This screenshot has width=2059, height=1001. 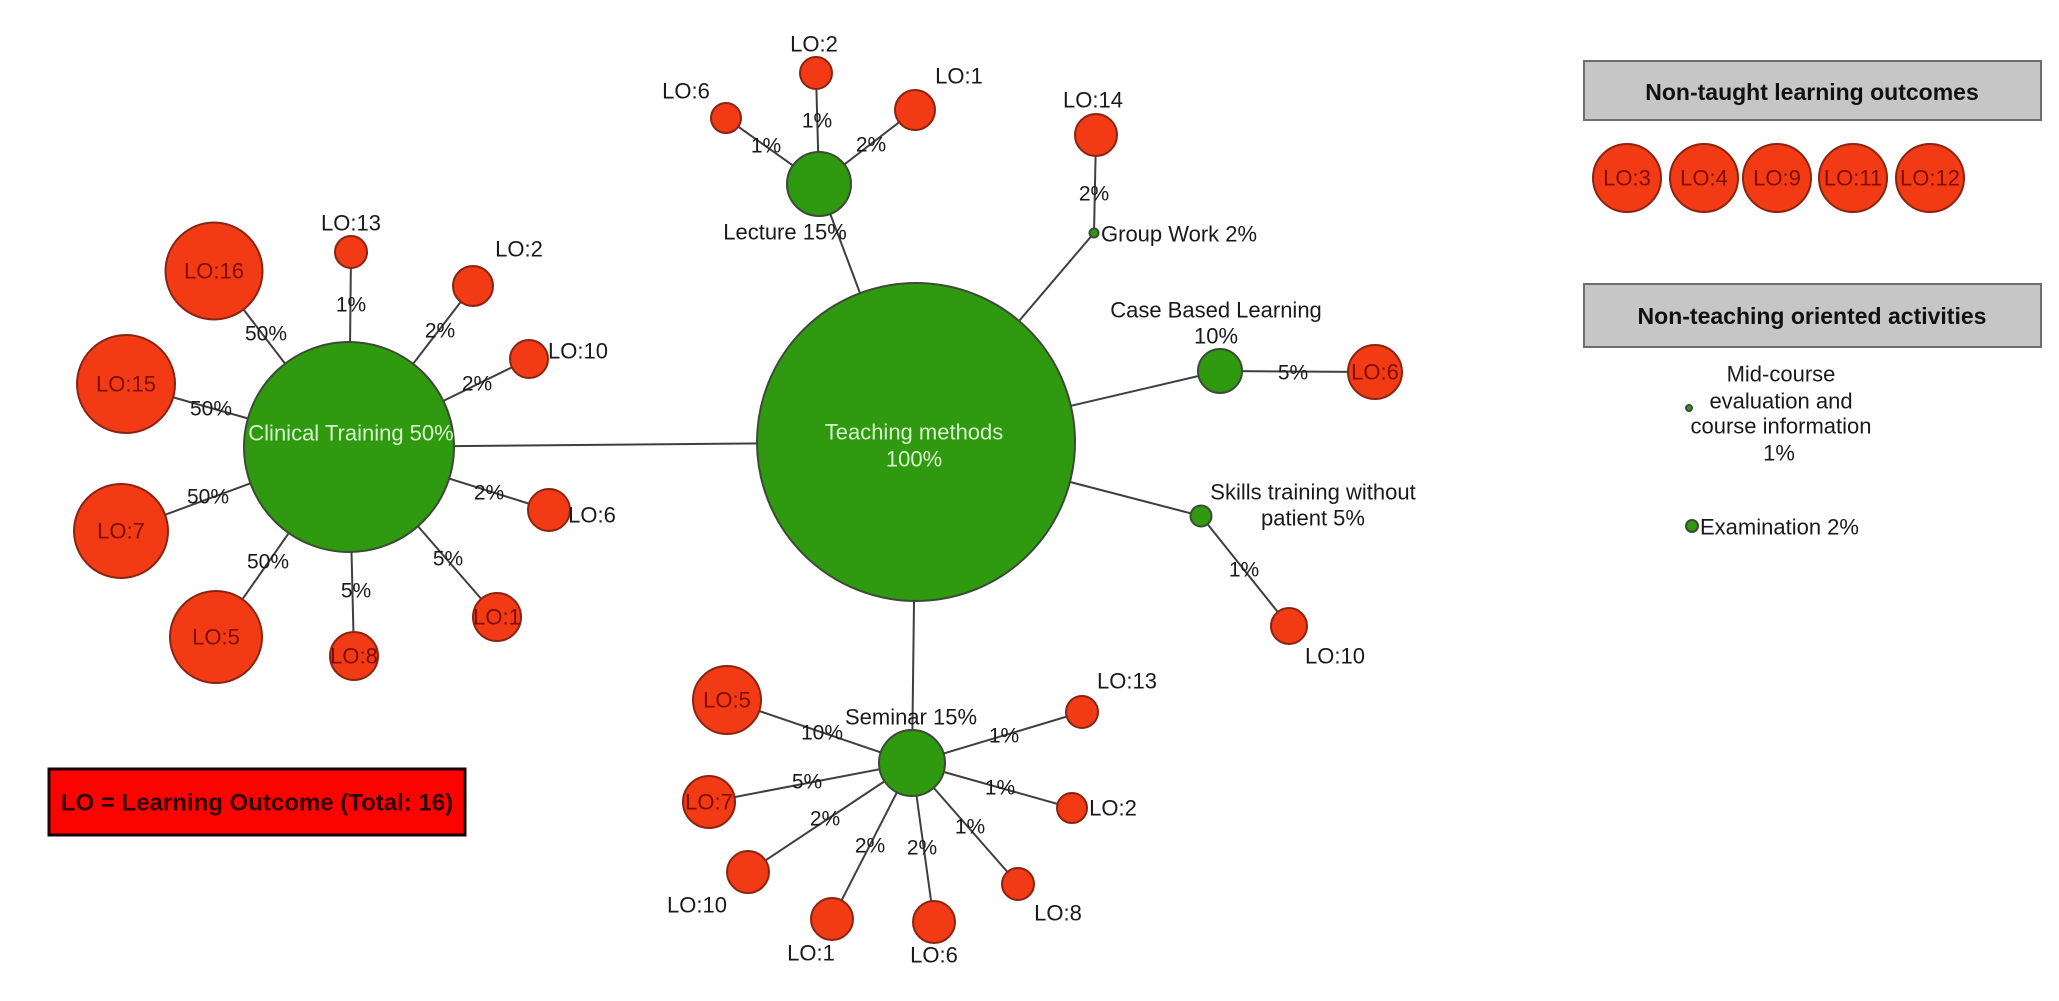 I want to click on svg-text: Group Work 2%, so click(x=1179, y=234).